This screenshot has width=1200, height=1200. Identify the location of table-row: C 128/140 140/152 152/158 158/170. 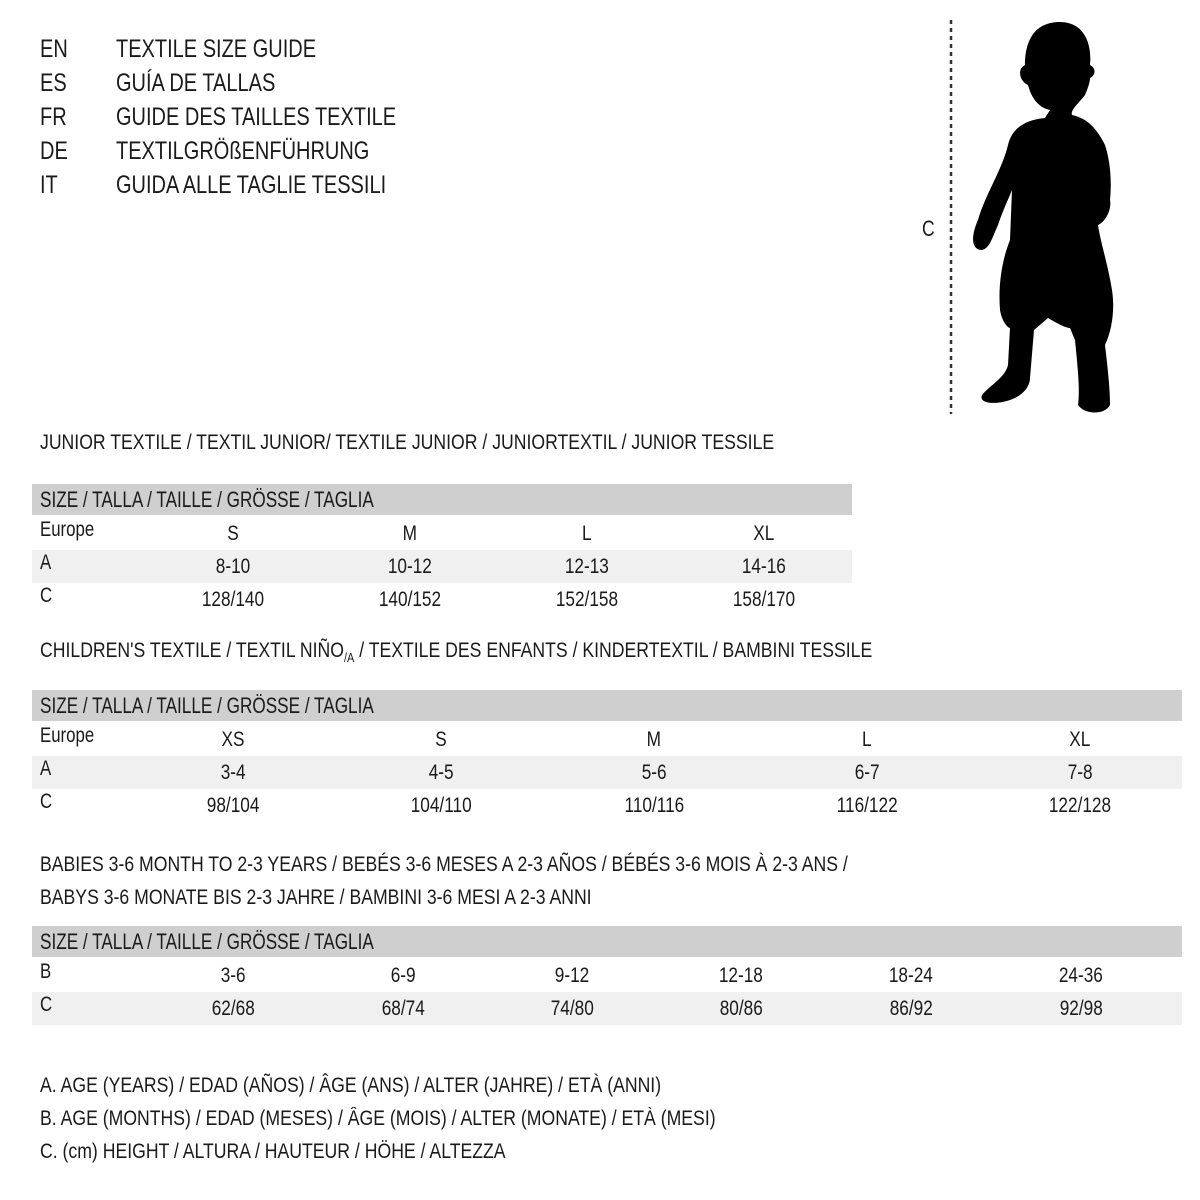
(442, 599).